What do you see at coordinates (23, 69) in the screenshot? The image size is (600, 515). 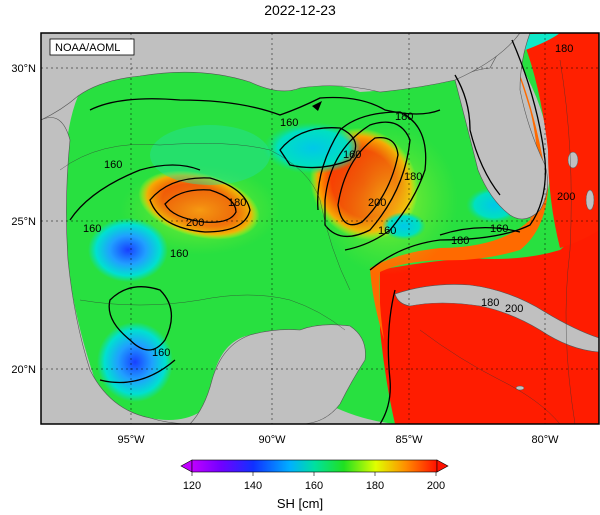 I see `lat-tick-label: 30°N` at bounding box center [23, 69].